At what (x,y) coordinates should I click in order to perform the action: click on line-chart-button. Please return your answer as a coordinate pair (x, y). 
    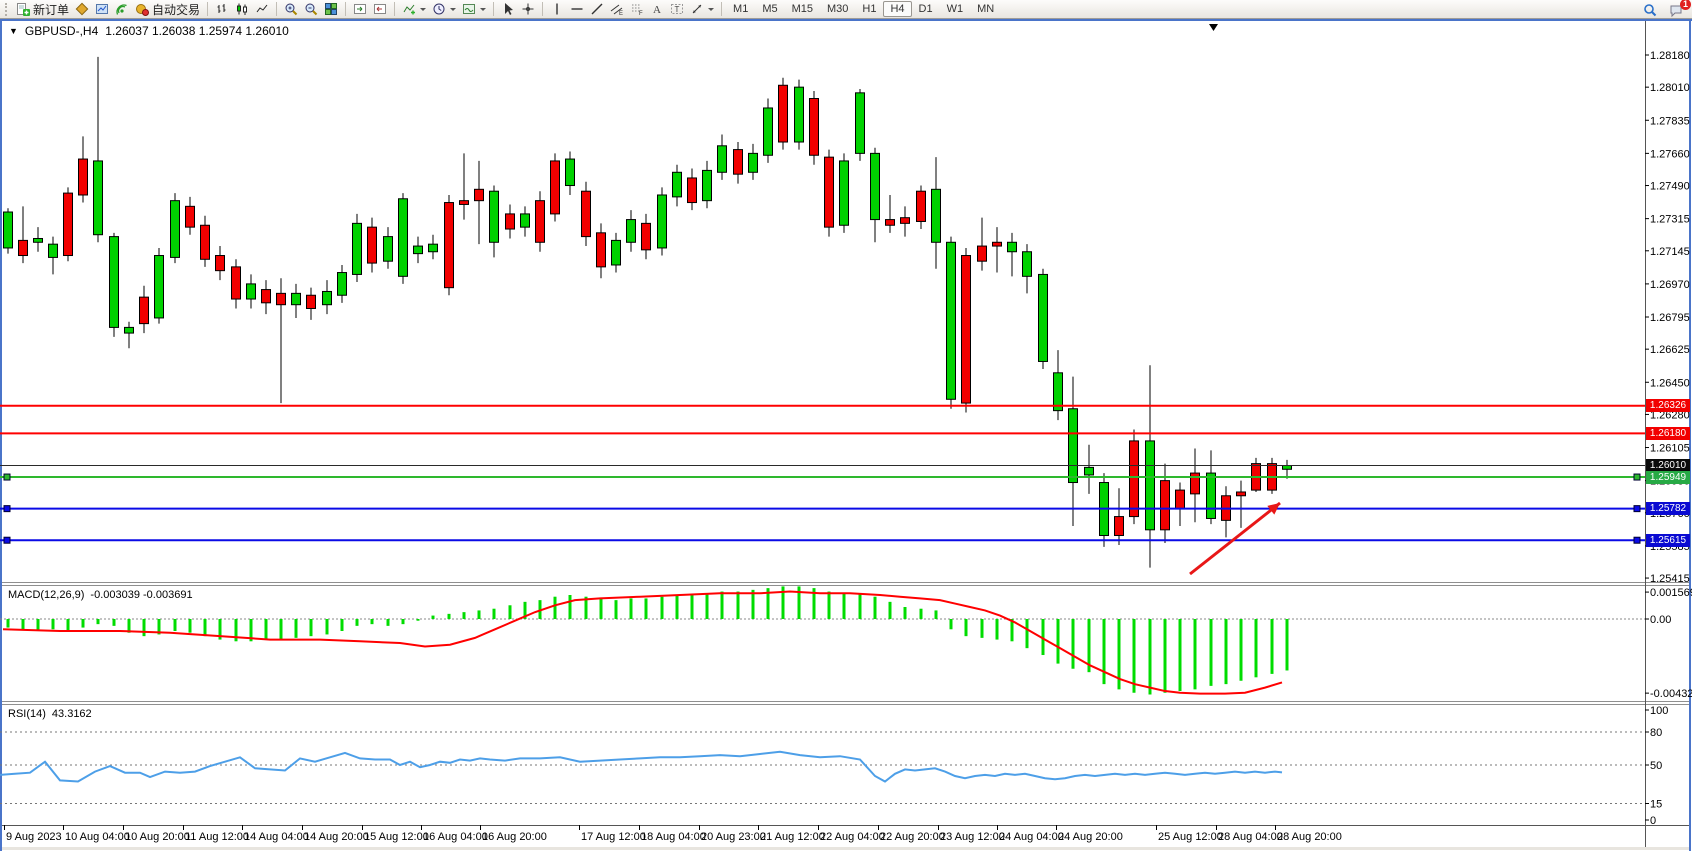
    Looking at the image, I should click on (262, 9).